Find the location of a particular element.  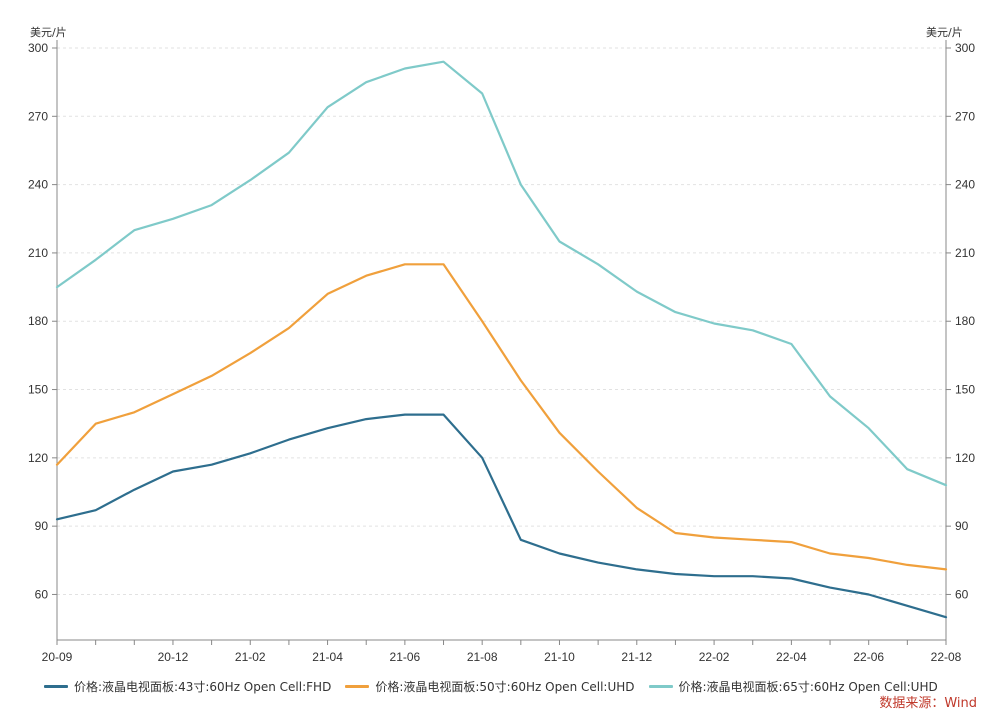

y-tick-label-right: 300 is located at coordinates (965, 48).